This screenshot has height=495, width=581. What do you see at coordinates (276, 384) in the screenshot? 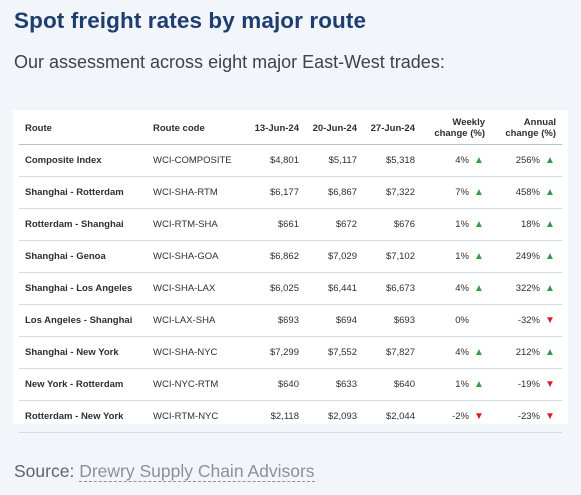
I see `rate-13-jun-cell: $640` at bounding box center [276, 384].